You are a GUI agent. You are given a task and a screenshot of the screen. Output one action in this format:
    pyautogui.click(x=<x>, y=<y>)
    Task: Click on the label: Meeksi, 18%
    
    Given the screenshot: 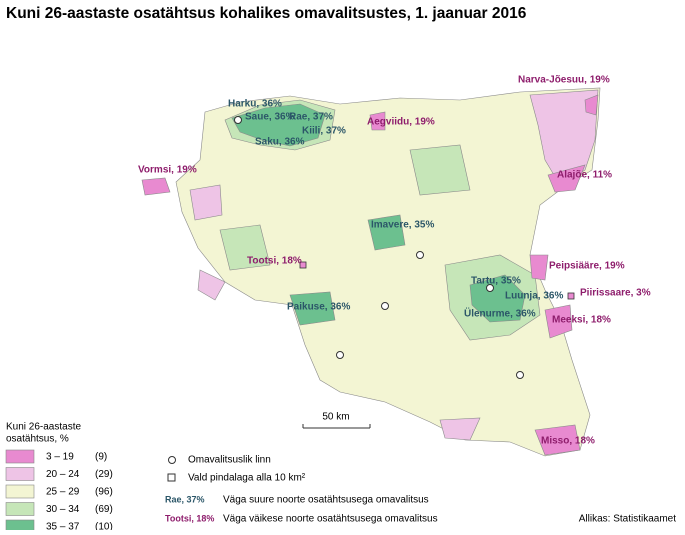 What is the action you would take?
    pyautogui.click(x=581, y=320)
    